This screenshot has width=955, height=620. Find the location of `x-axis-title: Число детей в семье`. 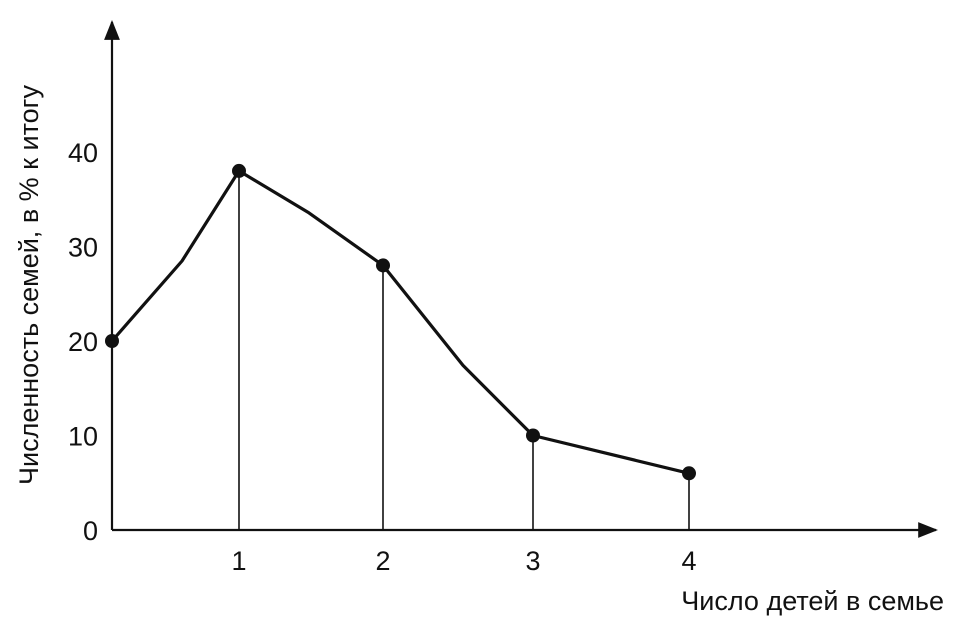

x-axis-title: Число детей в семье is located at coordinates (812, 601).